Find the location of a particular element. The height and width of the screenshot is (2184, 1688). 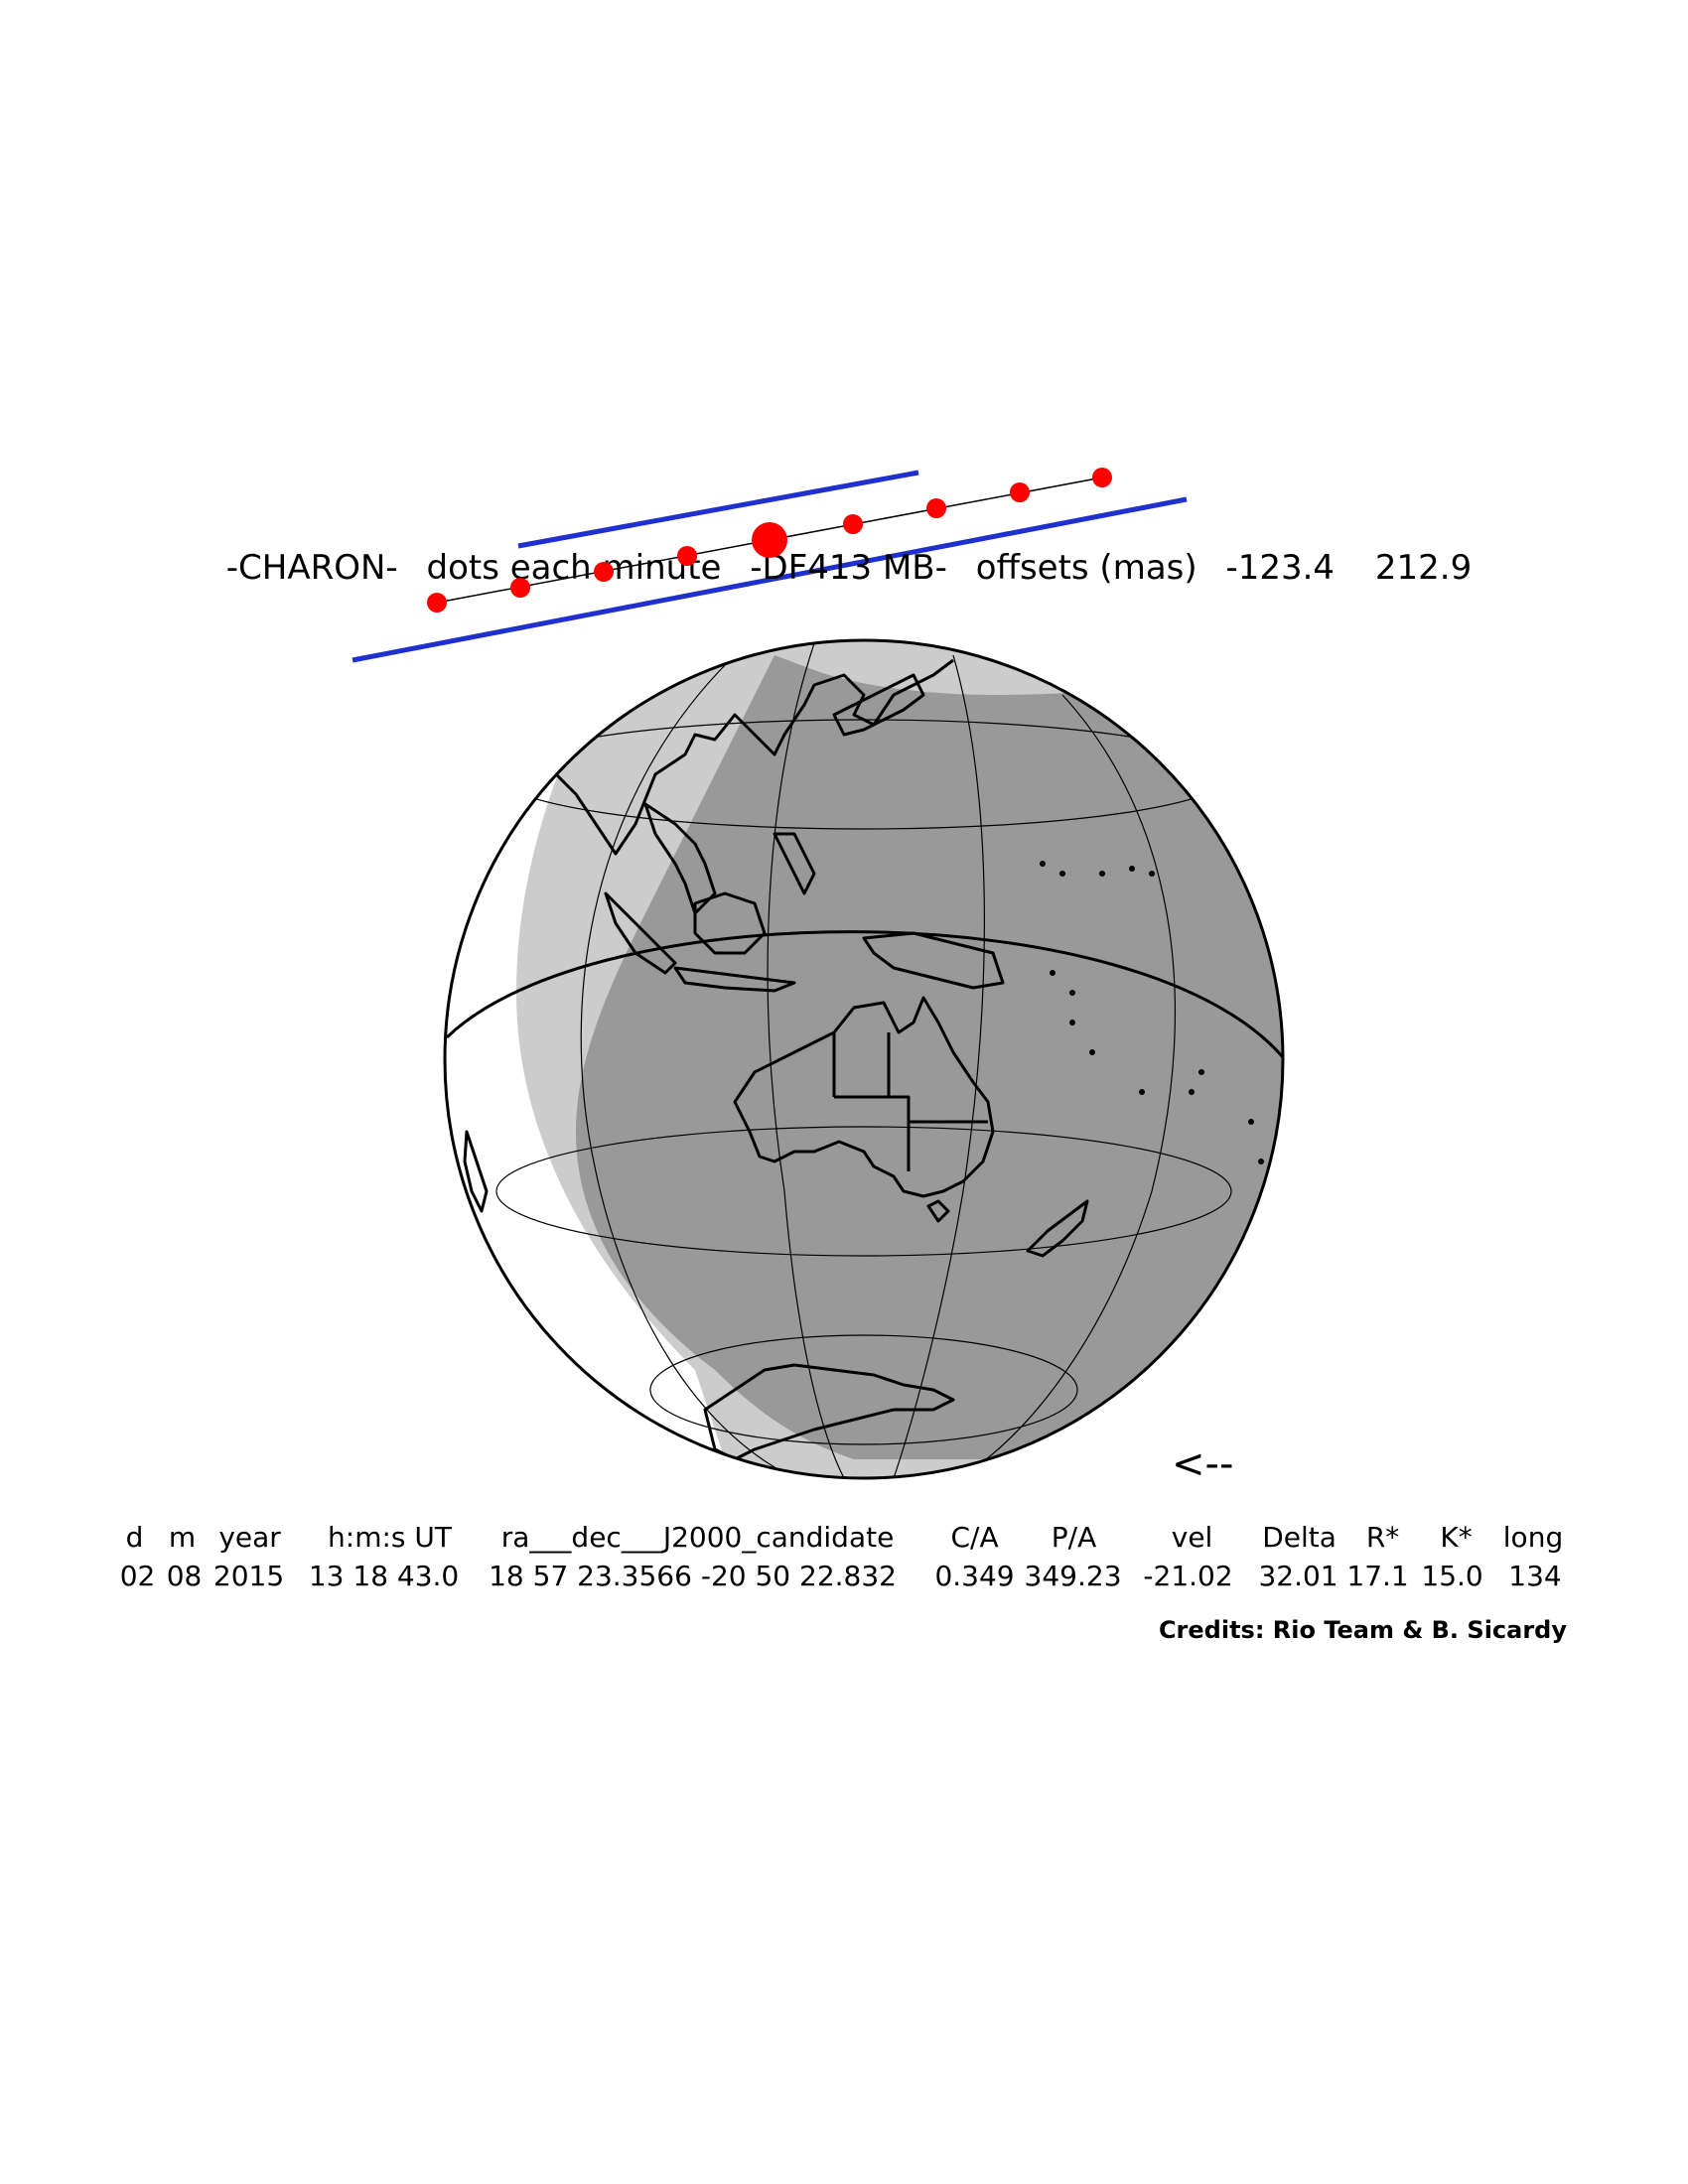

value-kstar: 15.0 is located at coordinates (1451, 1576).